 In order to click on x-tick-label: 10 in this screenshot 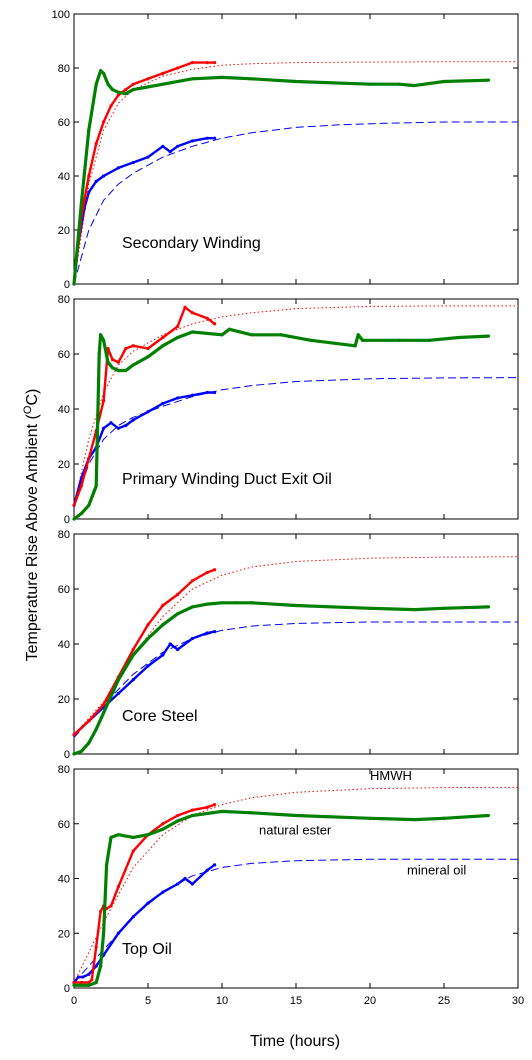, I will do `click(222, 1001)`.